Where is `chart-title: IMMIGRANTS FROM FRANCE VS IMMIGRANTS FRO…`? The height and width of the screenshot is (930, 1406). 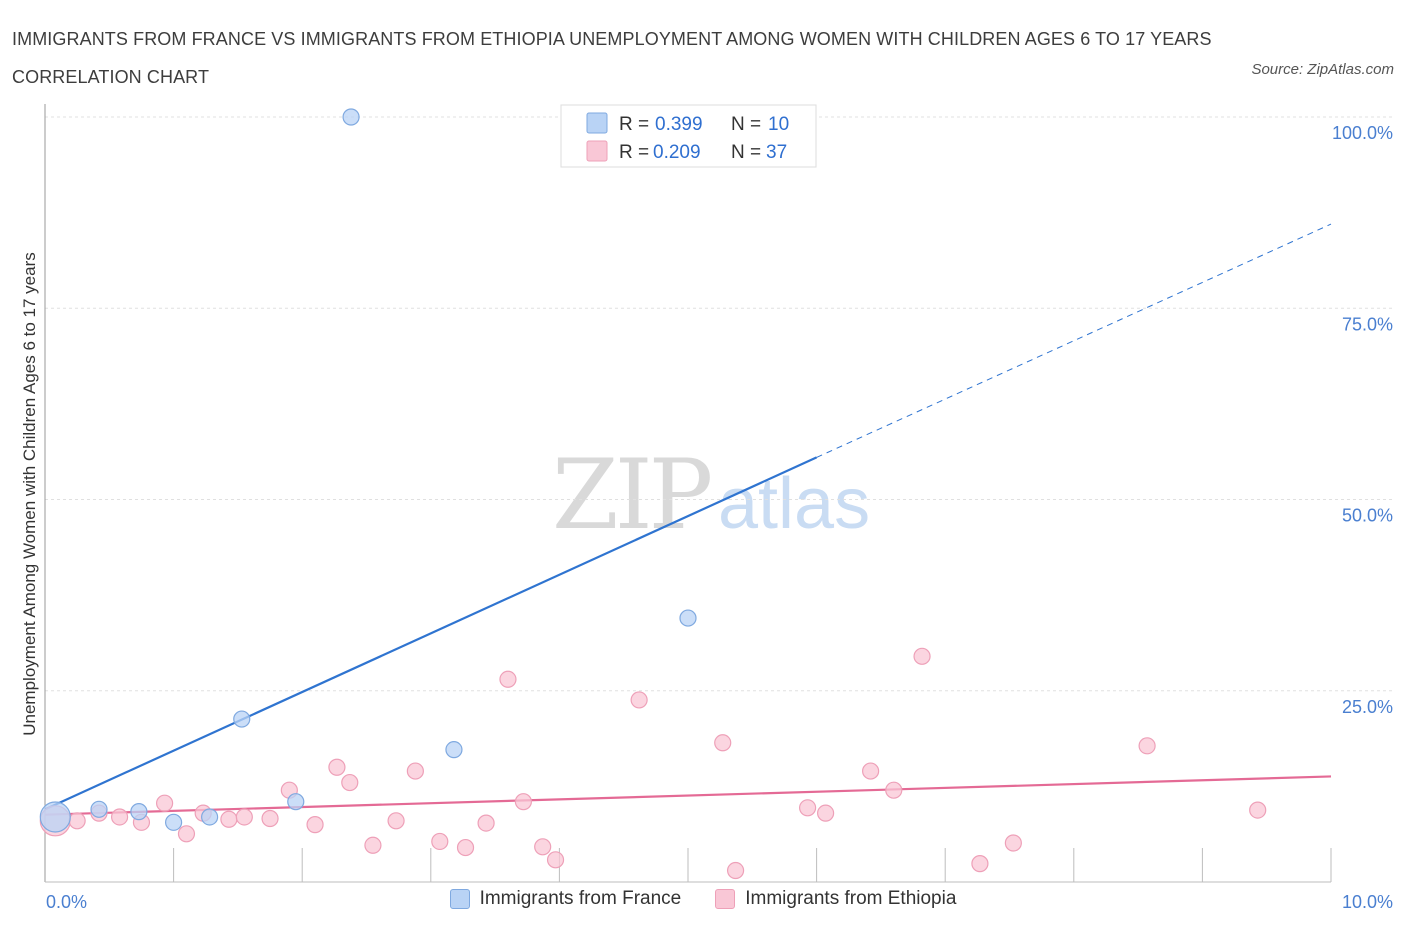 chart-title: IMMIGRANTS FROM FRANCE VS IMMIGRANTS FRO… is located at coordinates (612, 58).